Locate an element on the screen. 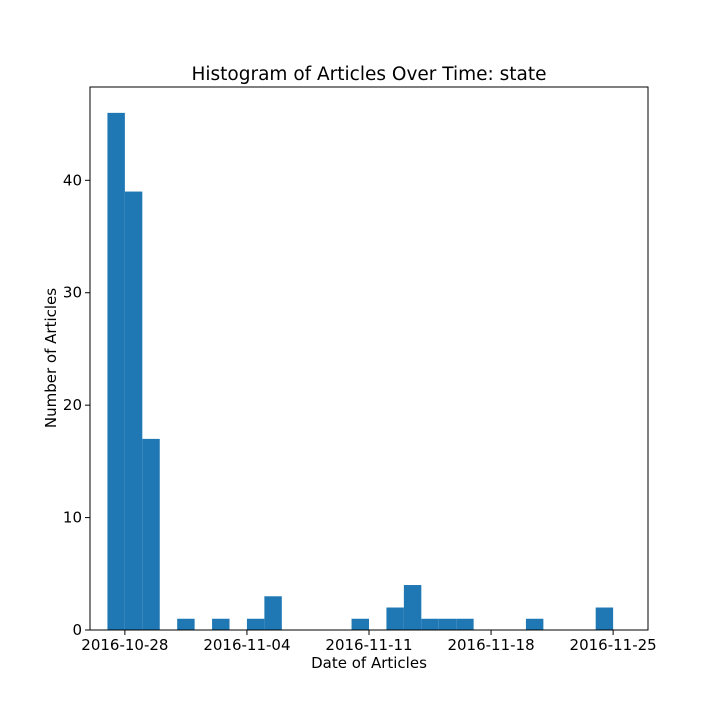 This screenshot has height=720, width=720. x-tick-label-2: 2016-11-11 is located at coordinates (368, 645).